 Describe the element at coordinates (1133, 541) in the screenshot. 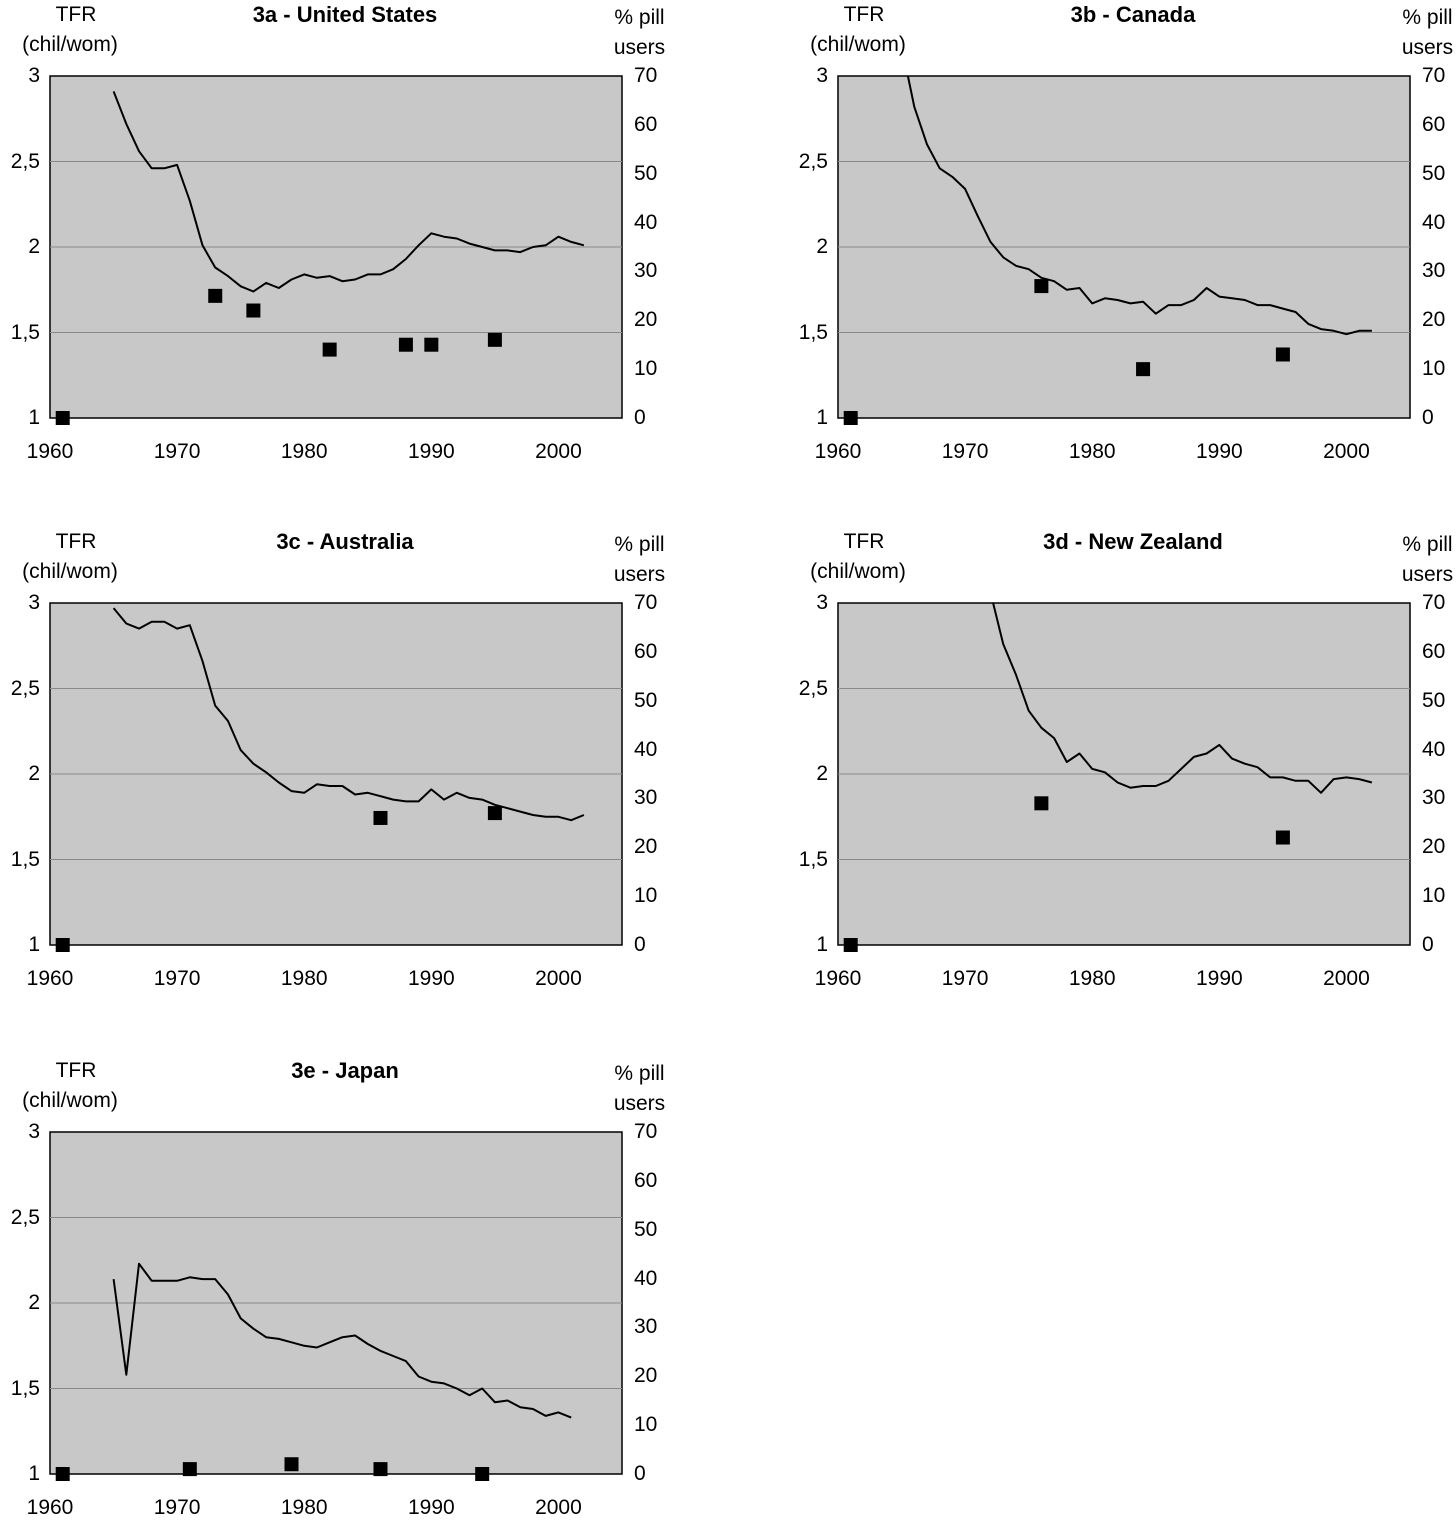

I see `chart-title: 3d - New Zealand` at that location.